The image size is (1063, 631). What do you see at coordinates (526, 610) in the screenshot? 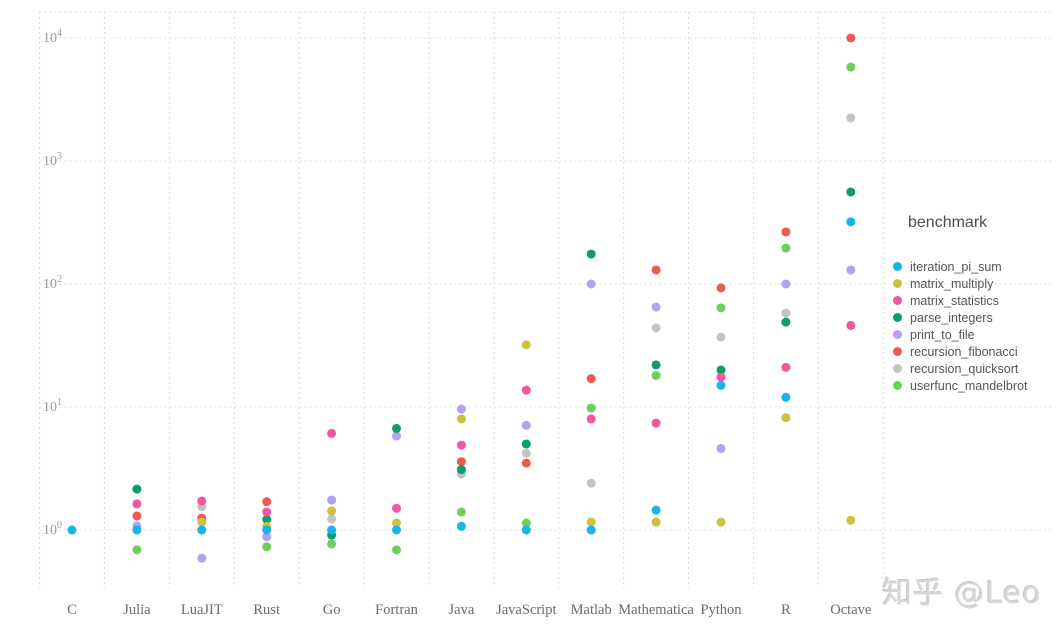
I see `x-tick-label: JavaScript` at bounding box center [526, 610].